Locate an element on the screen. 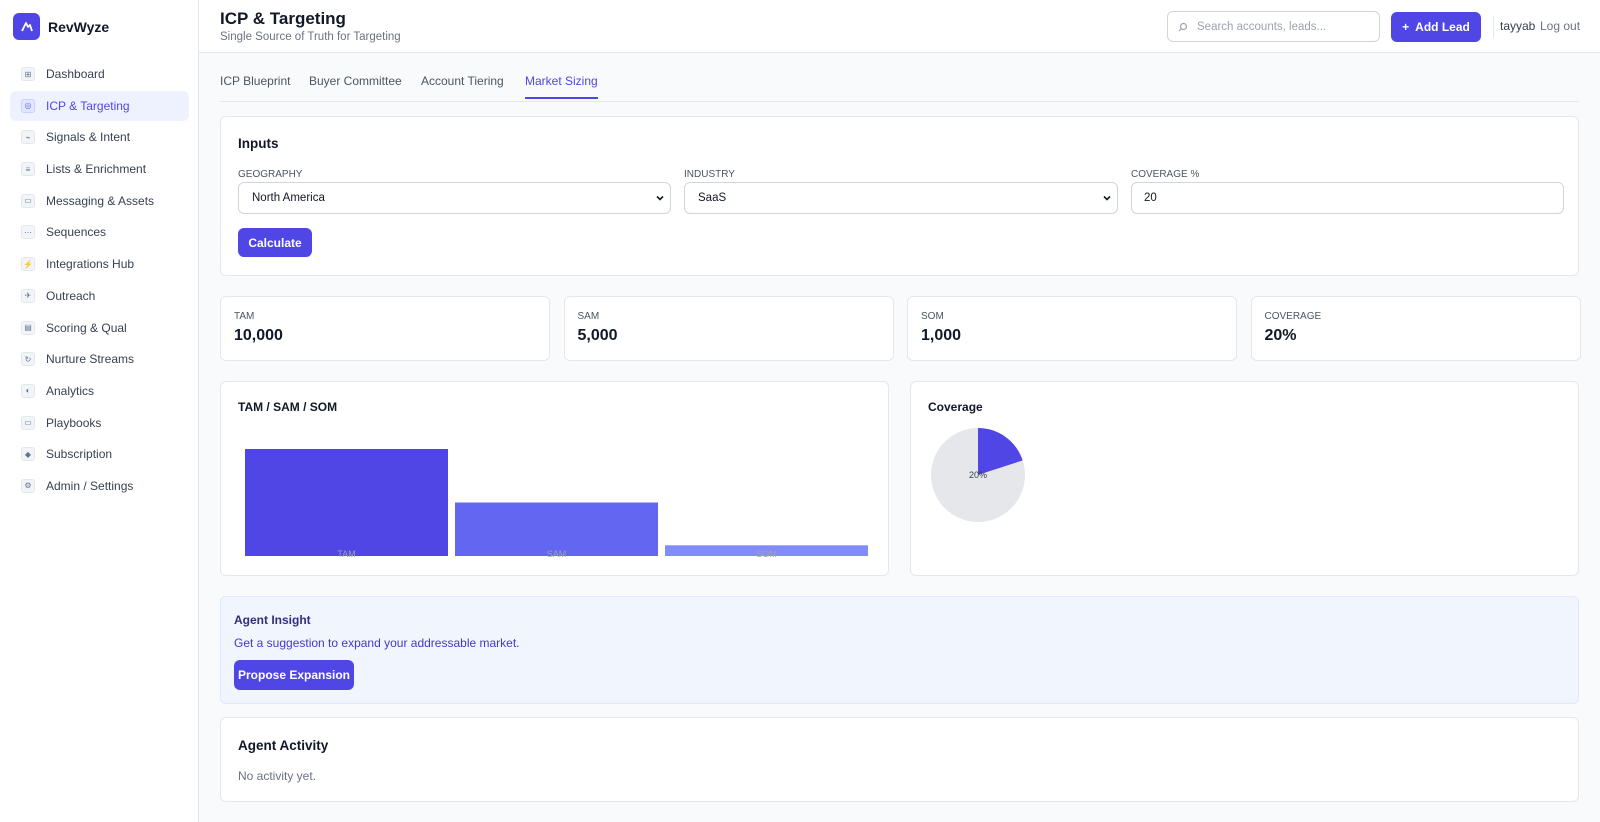 This screenshot has height=822, width=1600. sidebar-item-scoring-qual: ▤ Scoring & Qual is located at coordinates (99, 328).